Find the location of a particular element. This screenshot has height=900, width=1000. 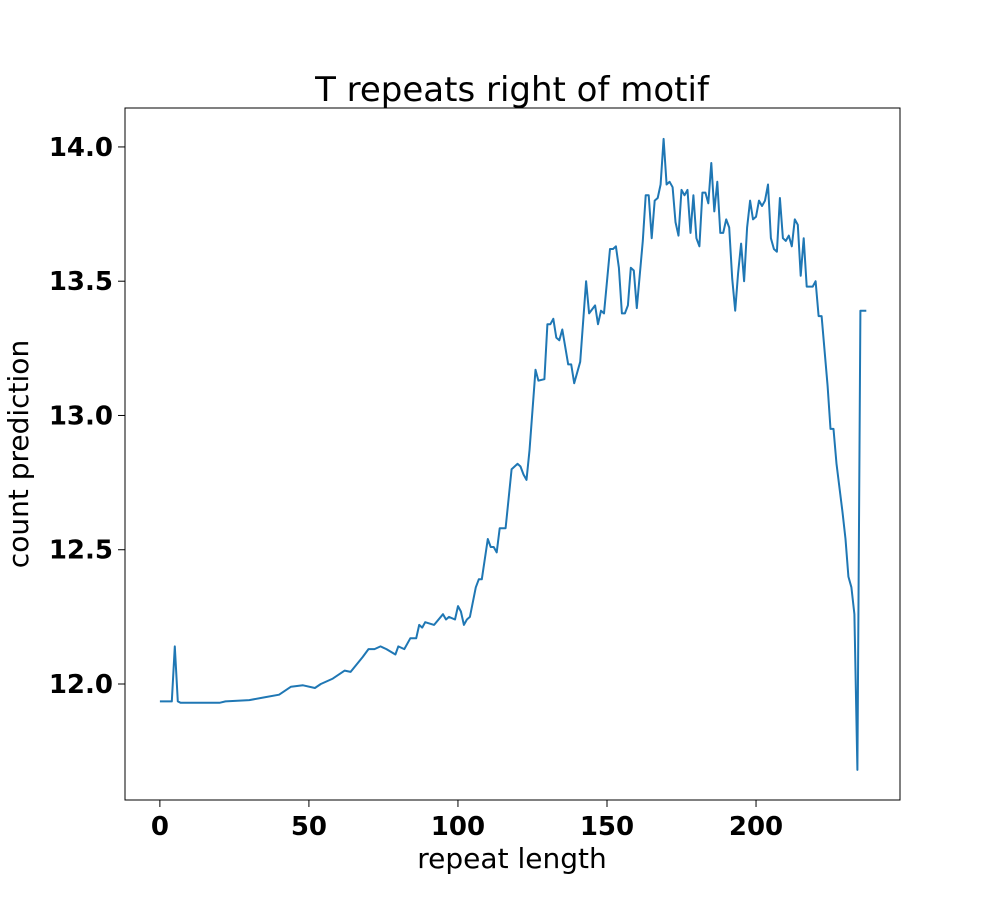

x-tick-label: 100 is located at coordinates (458, 827).